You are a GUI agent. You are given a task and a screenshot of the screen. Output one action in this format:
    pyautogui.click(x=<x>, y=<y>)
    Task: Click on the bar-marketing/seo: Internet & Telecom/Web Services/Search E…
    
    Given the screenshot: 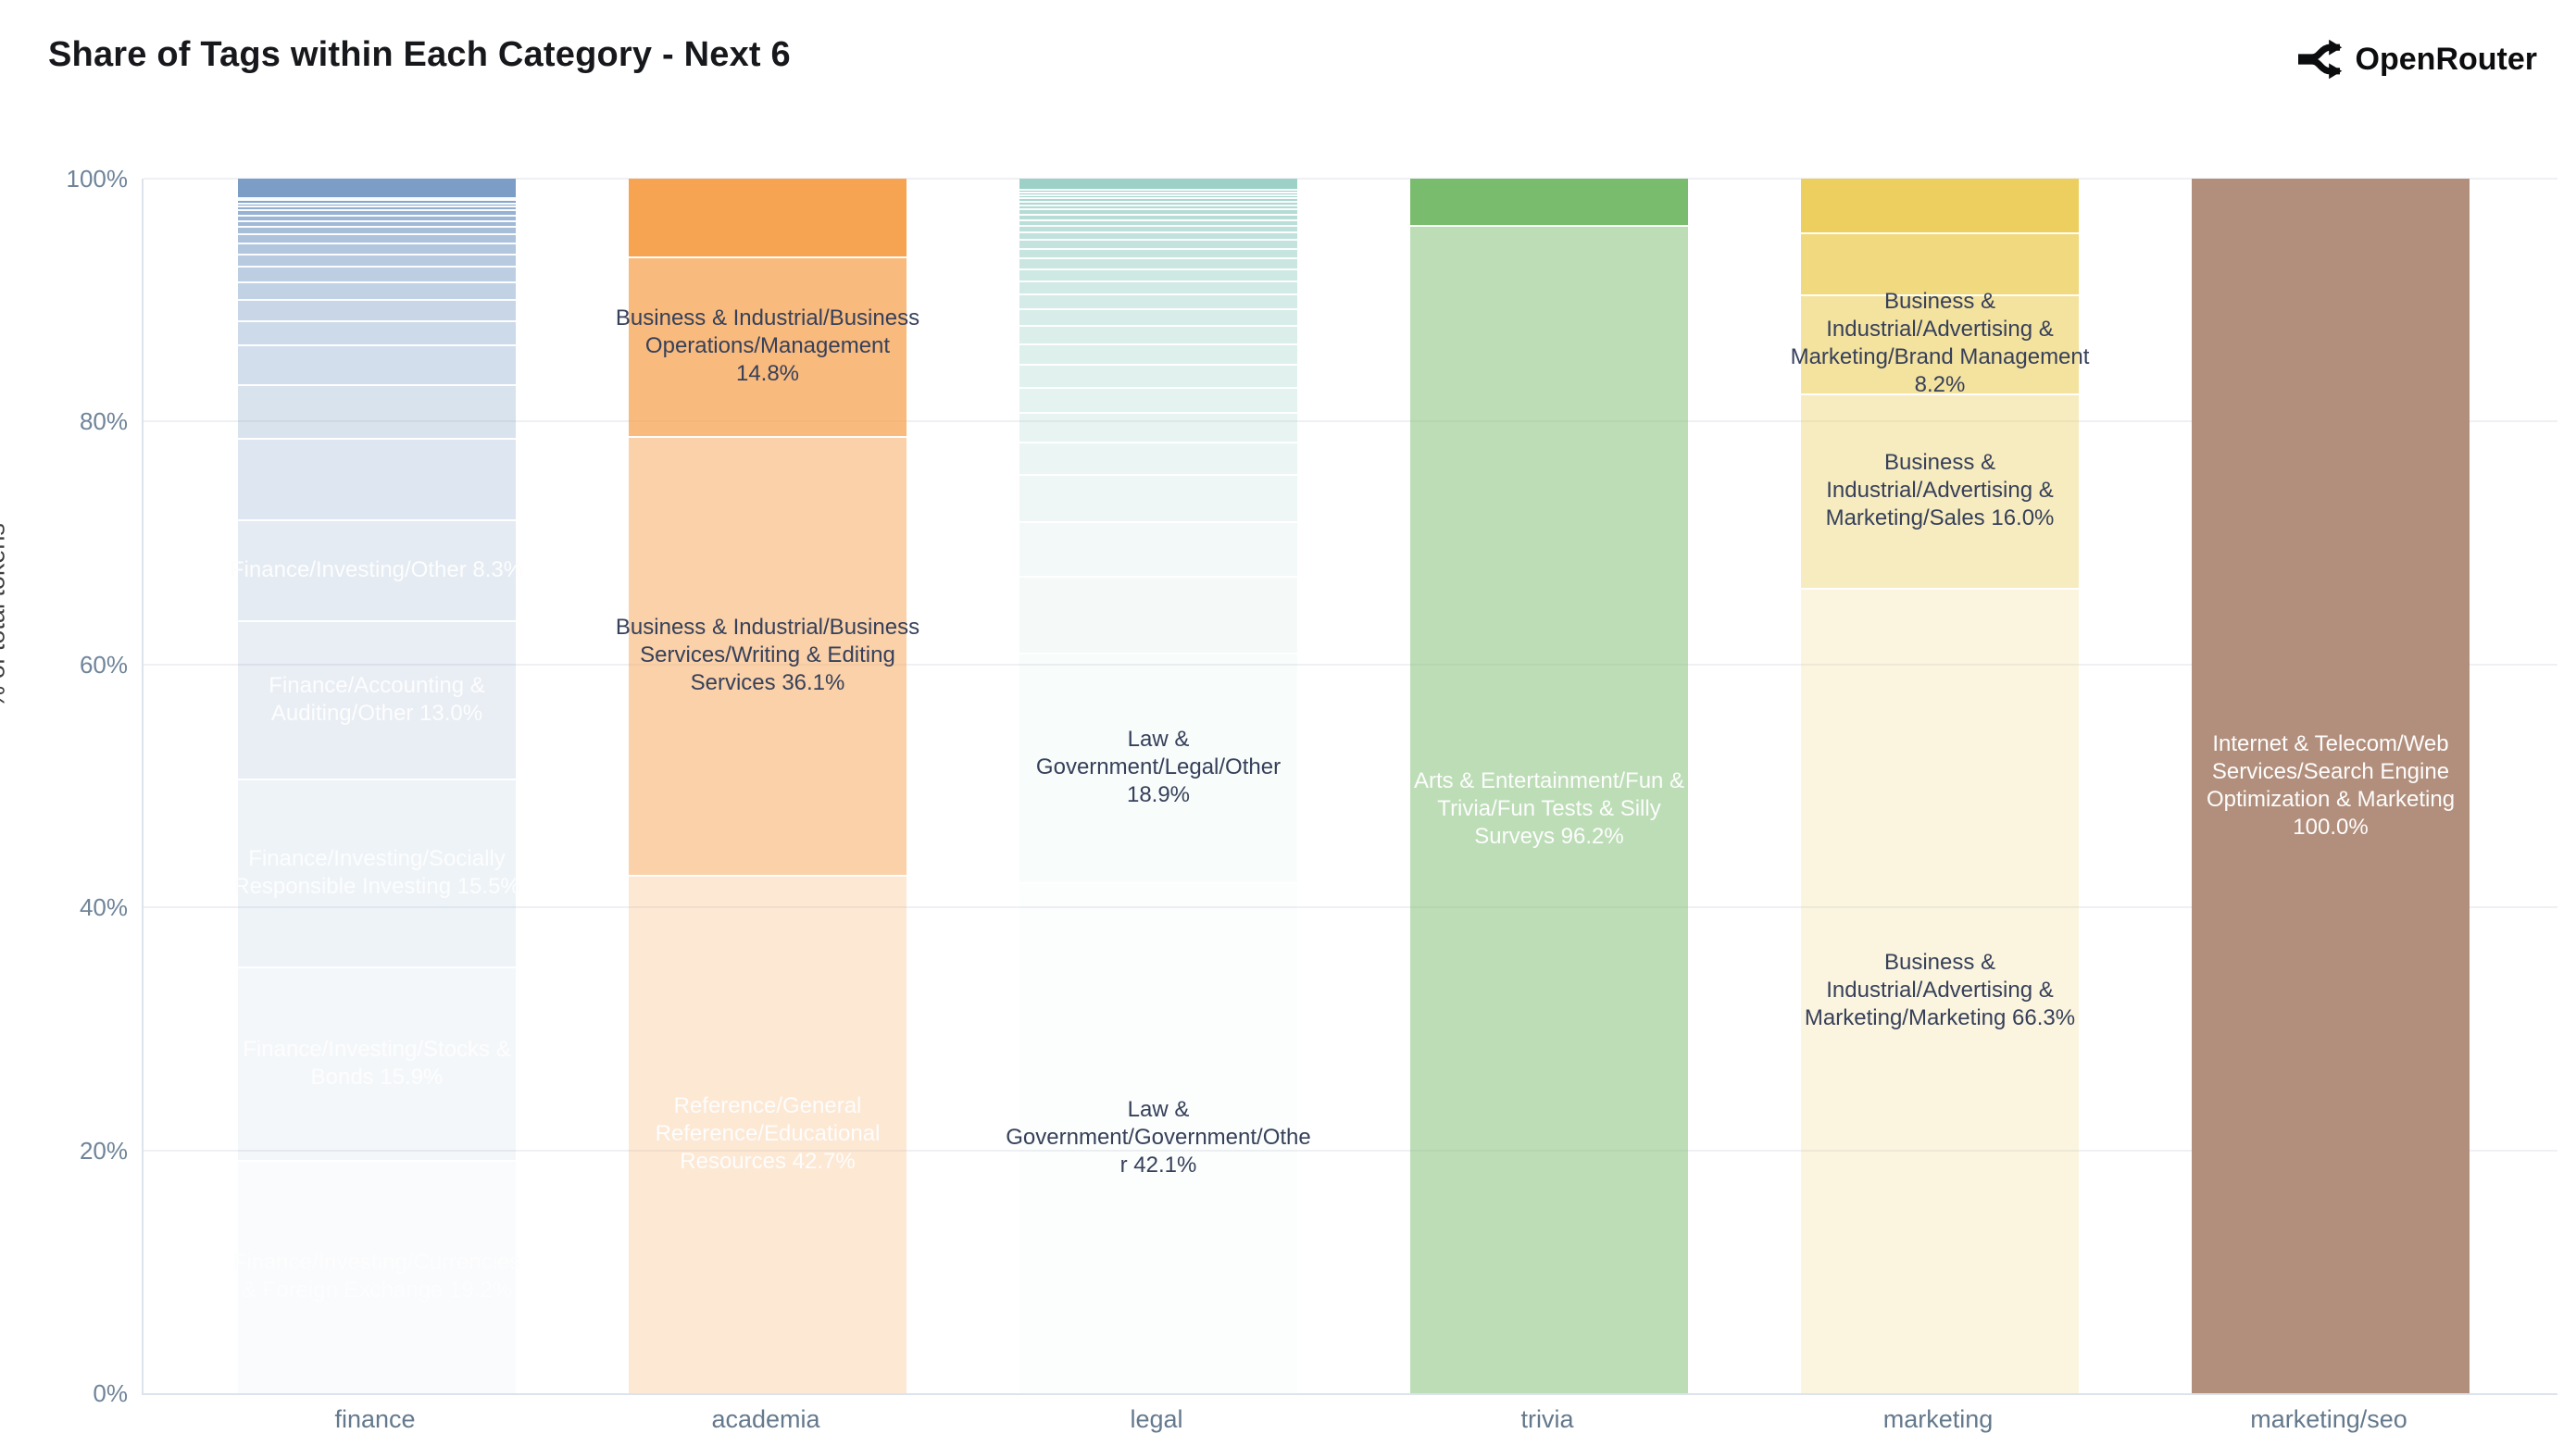 What is the action you would take?
    pyautogui.click(x=2331, y=786)
    